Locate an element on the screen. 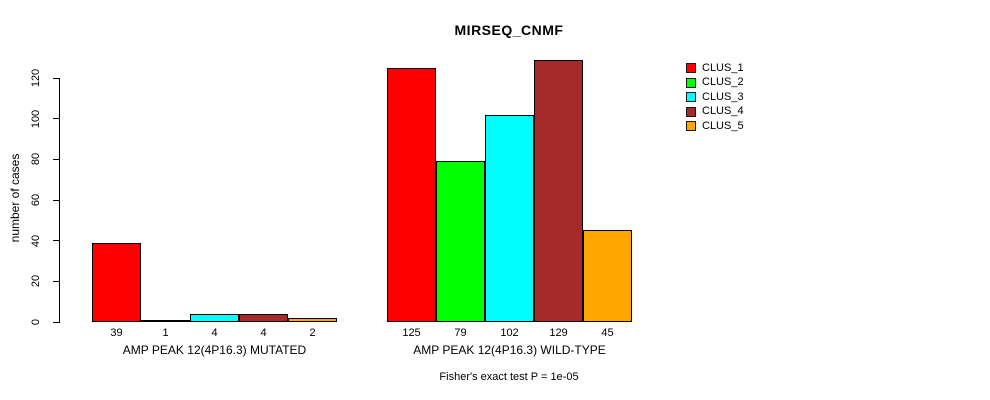  y-axis-tick-label: 120 is located at coordinates (36, 78).